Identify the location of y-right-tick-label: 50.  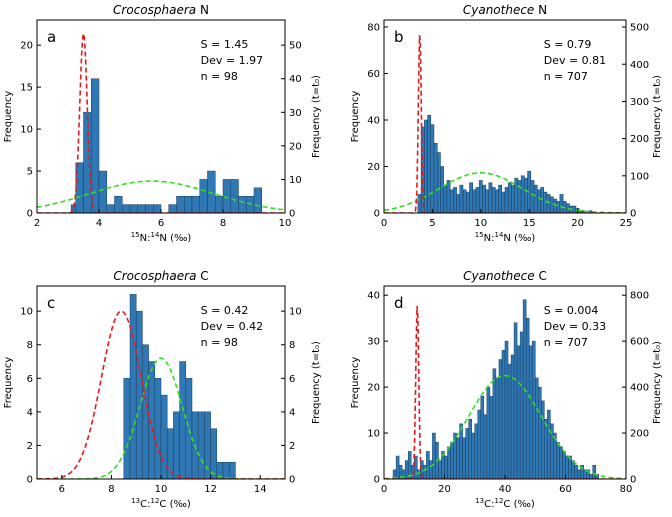
(295, 46).